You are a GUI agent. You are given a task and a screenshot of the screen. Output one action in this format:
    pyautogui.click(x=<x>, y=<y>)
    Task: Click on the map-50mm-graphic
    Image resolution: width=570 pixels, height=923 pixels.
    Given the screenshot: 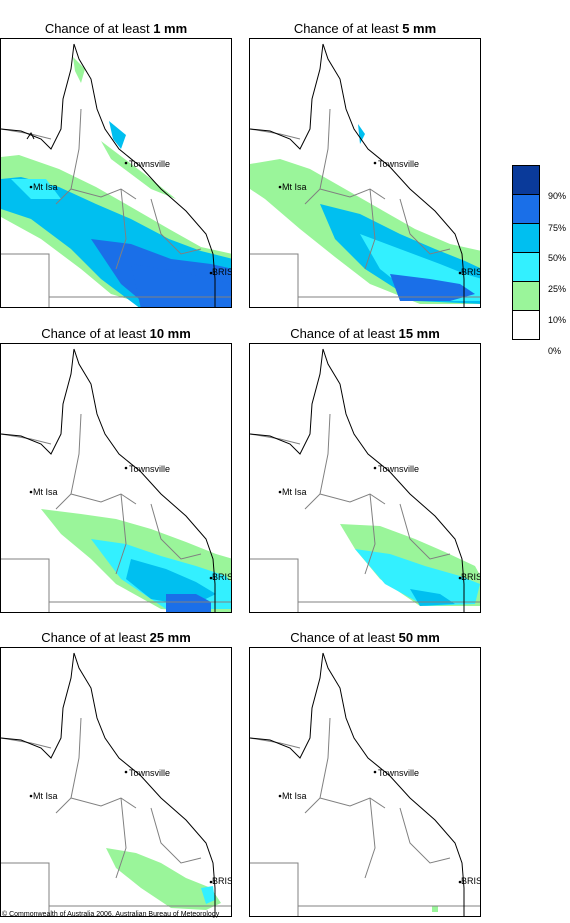 What is the action you would take?
    pyautogui.click(x=365, y=784)
    